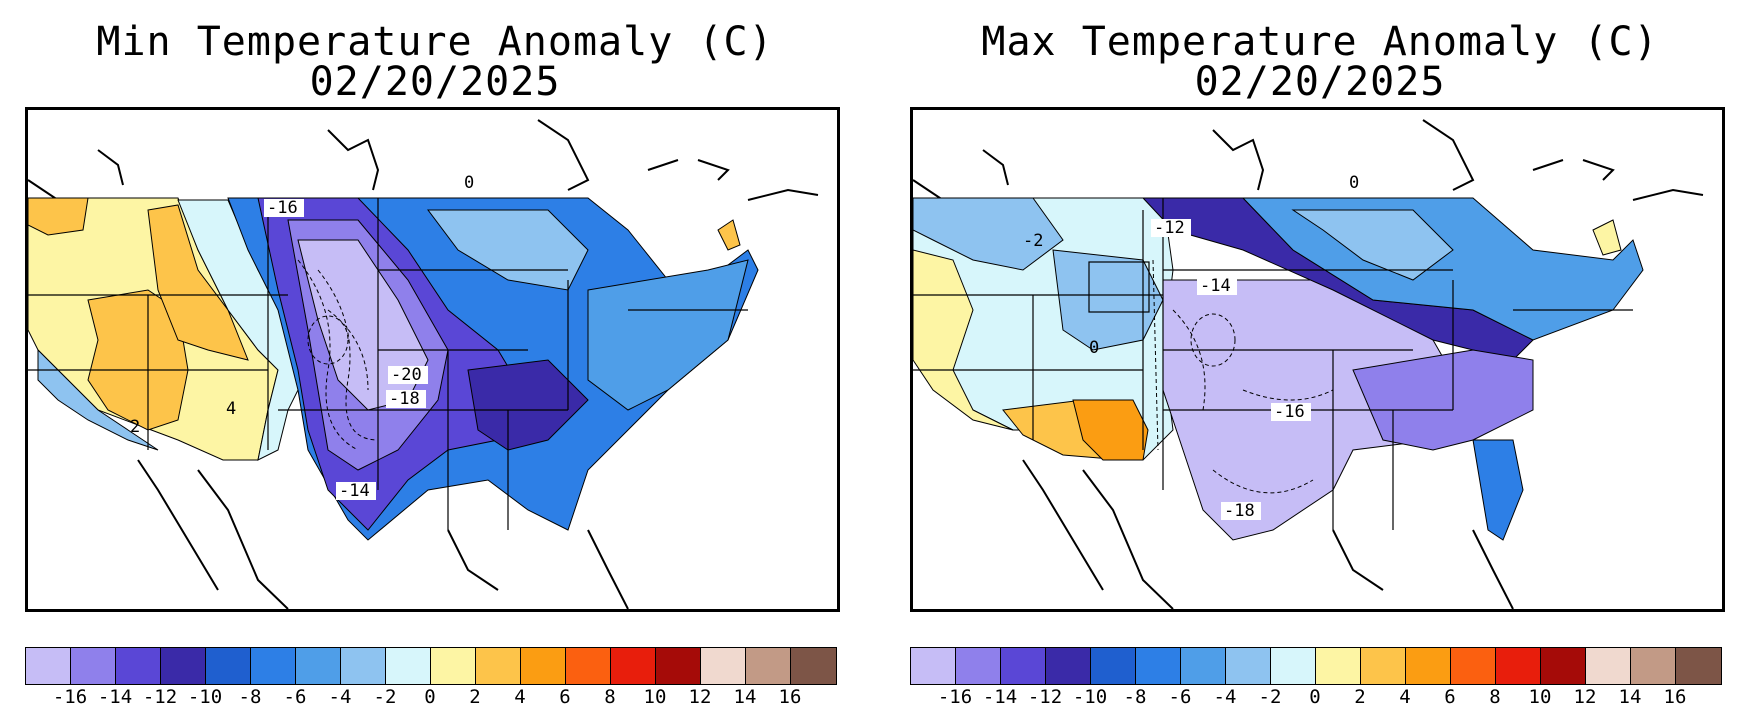 The height and width of the screenshot is (710, 1752). I want to click on contour-label: -20, so click(406, 375).